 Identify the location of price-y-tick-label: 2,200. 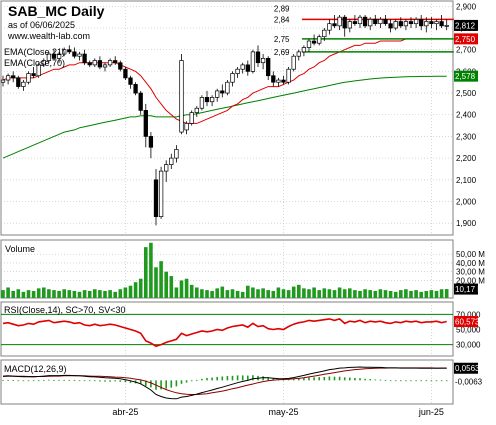
(466, 158).